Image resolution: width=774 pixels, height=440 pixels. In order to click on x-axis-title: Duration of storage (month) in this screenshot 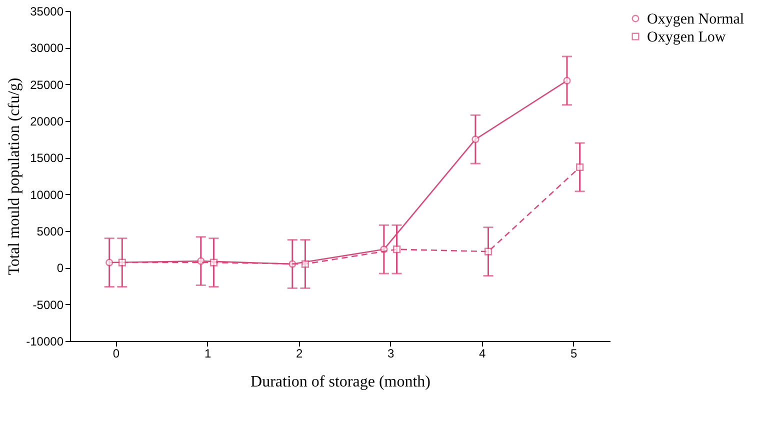, I will do `click(340, 382)`.